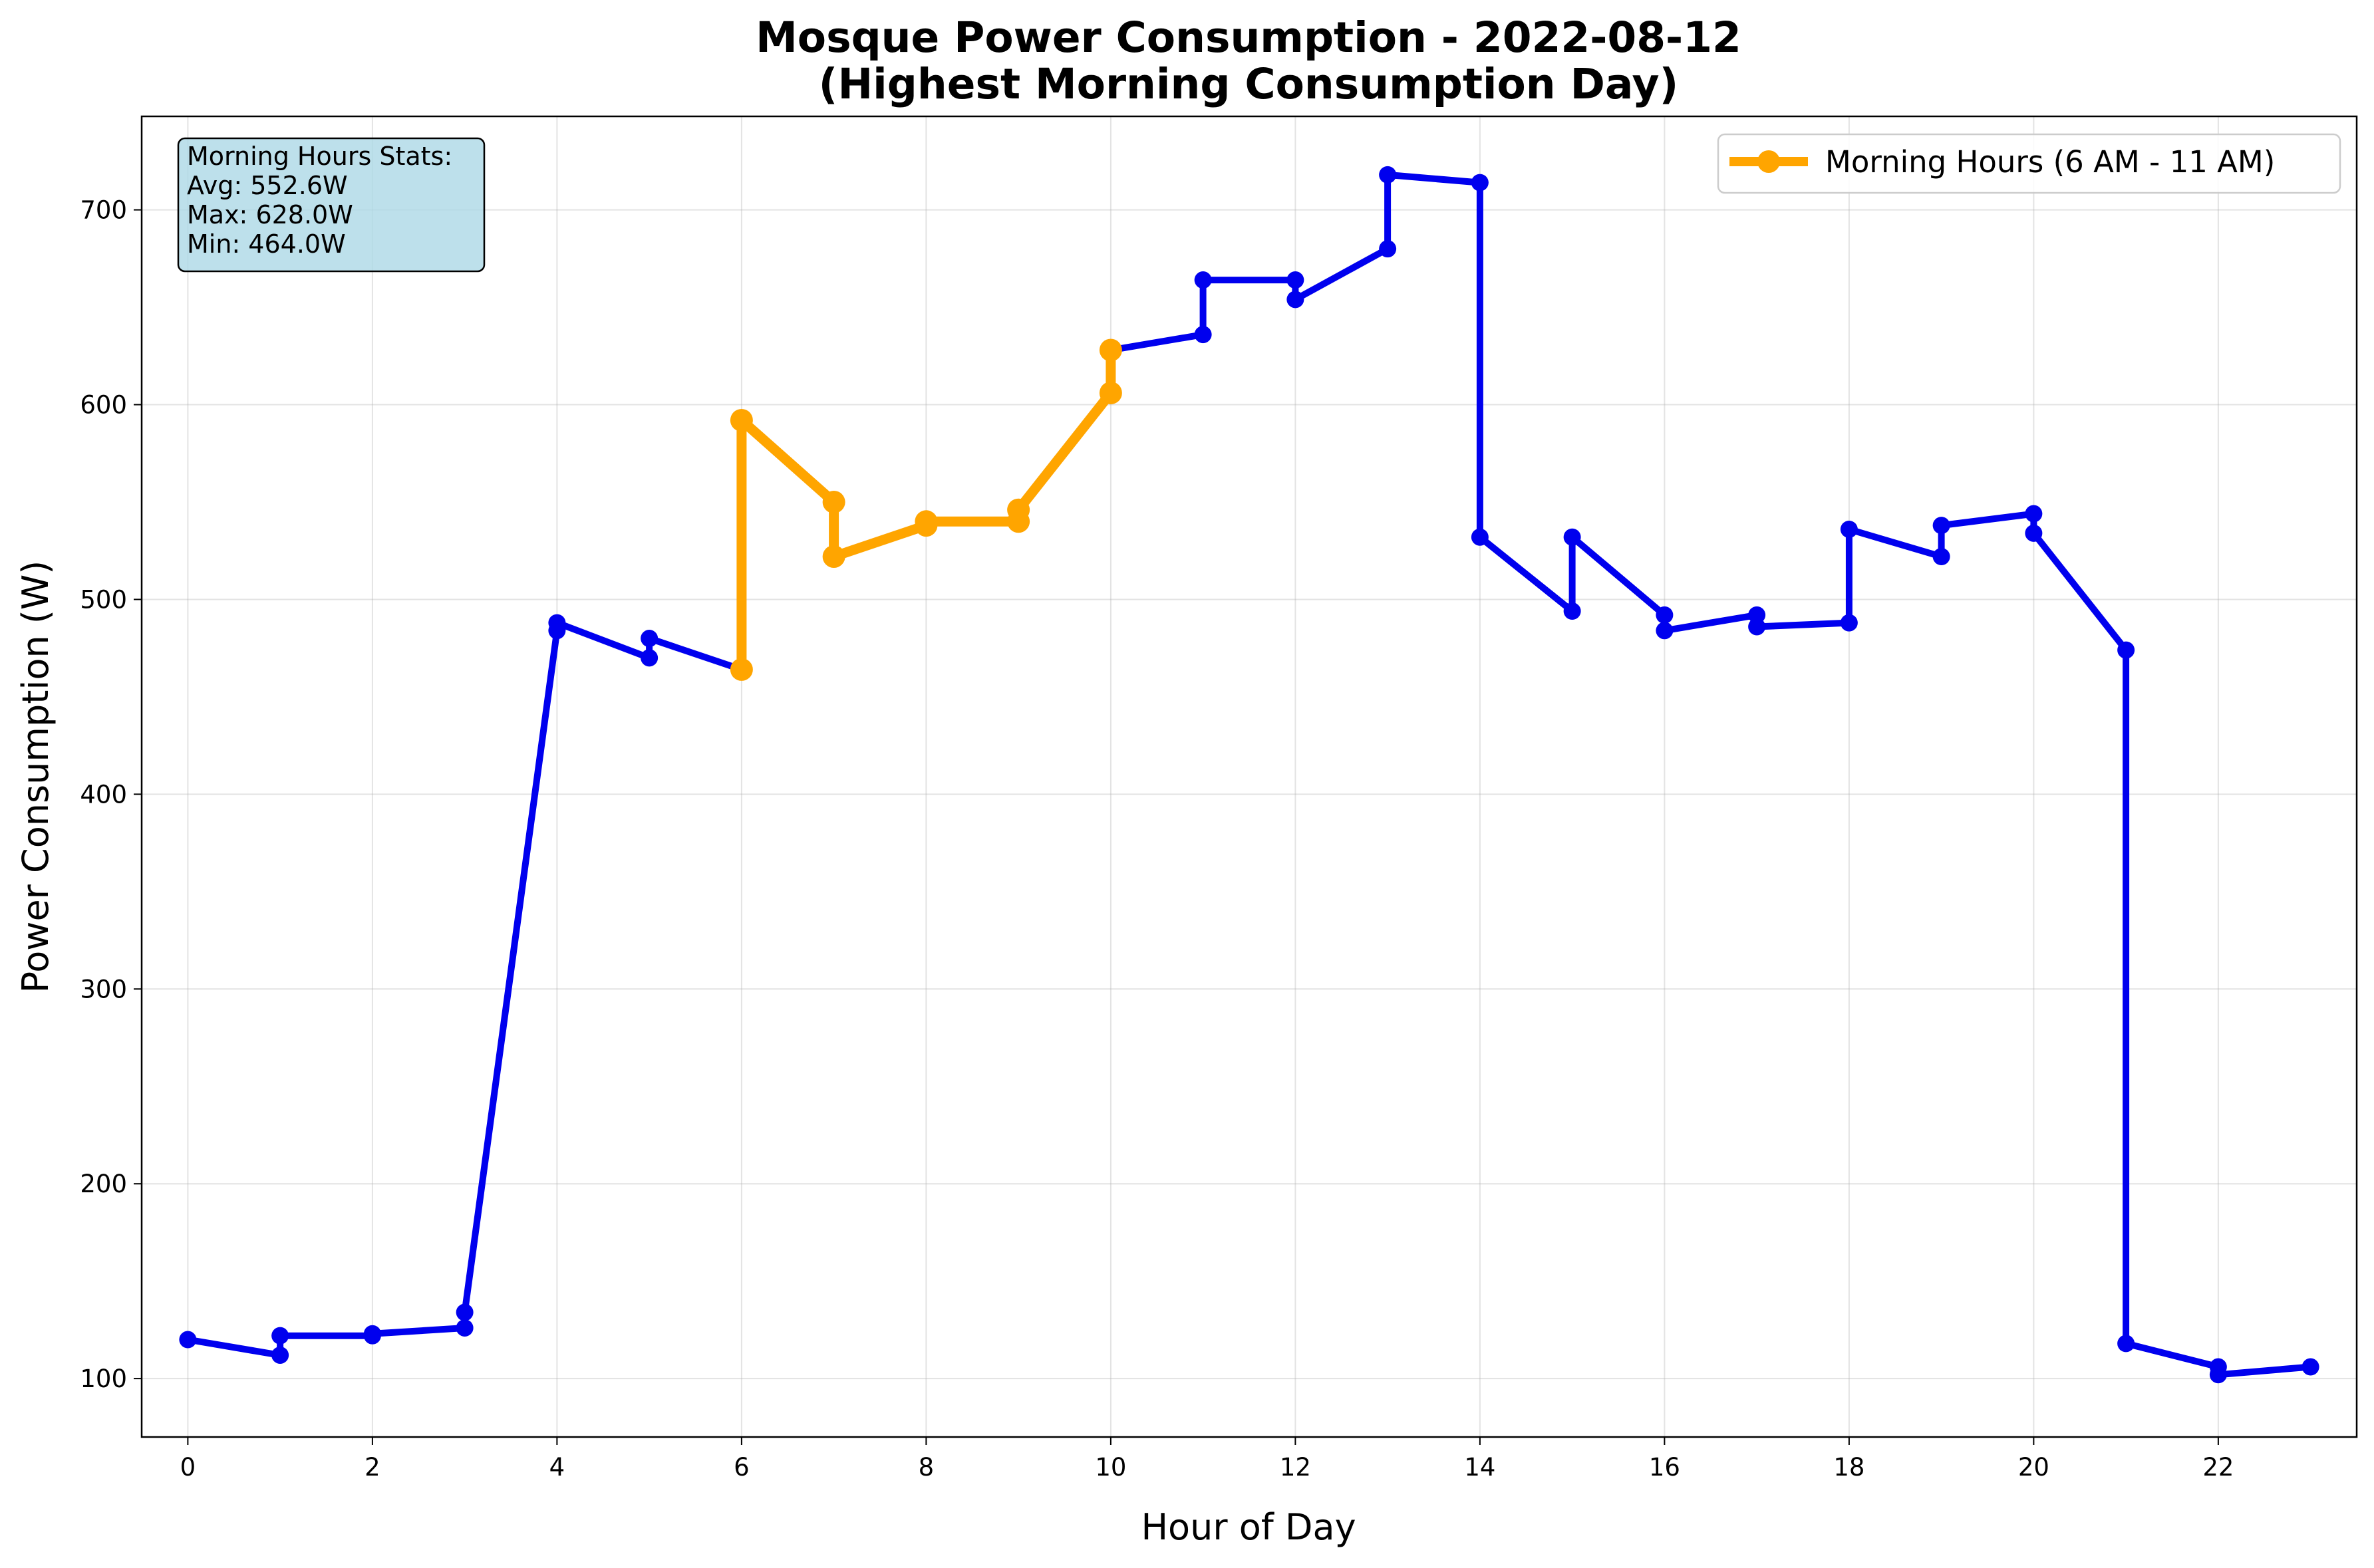  Describe the element at coordinates (103, 405) in the screenshot. I see `y-tick-label: 600` at that location.